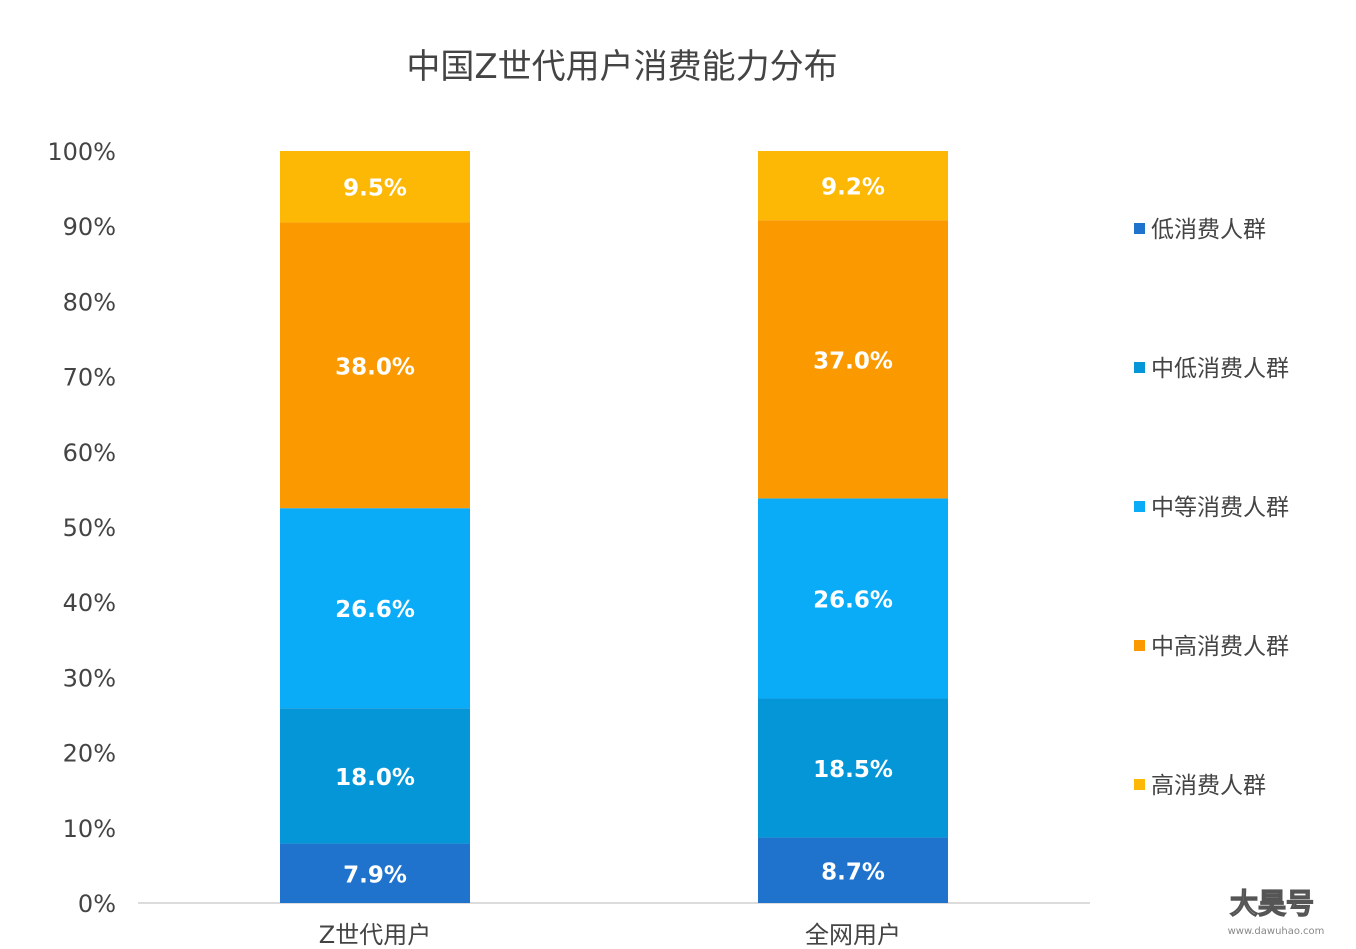 Image resolution: width=1356 pixels, height=949 pixels. Describe the element at coordinates (1276, 931) in the screenshot. I see `watermark-url: www.dawuhao.com` at that location.